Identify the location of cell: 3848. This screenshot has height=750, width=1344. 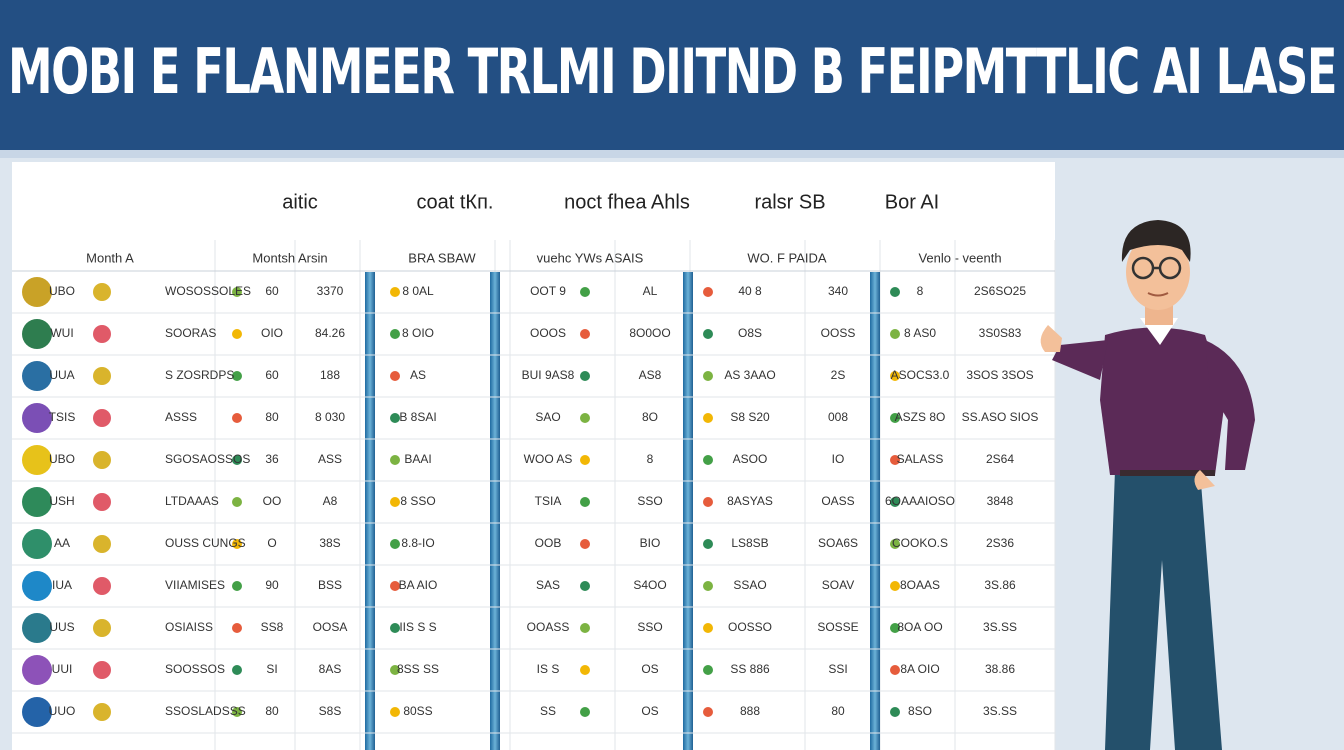
(1000, 501).